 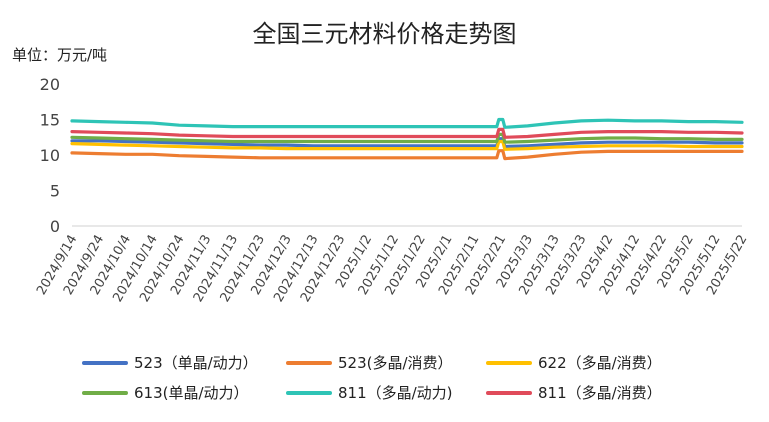 I want to click on chart-title: 全国三元材料价格走势图, so click(x=384, y=34).